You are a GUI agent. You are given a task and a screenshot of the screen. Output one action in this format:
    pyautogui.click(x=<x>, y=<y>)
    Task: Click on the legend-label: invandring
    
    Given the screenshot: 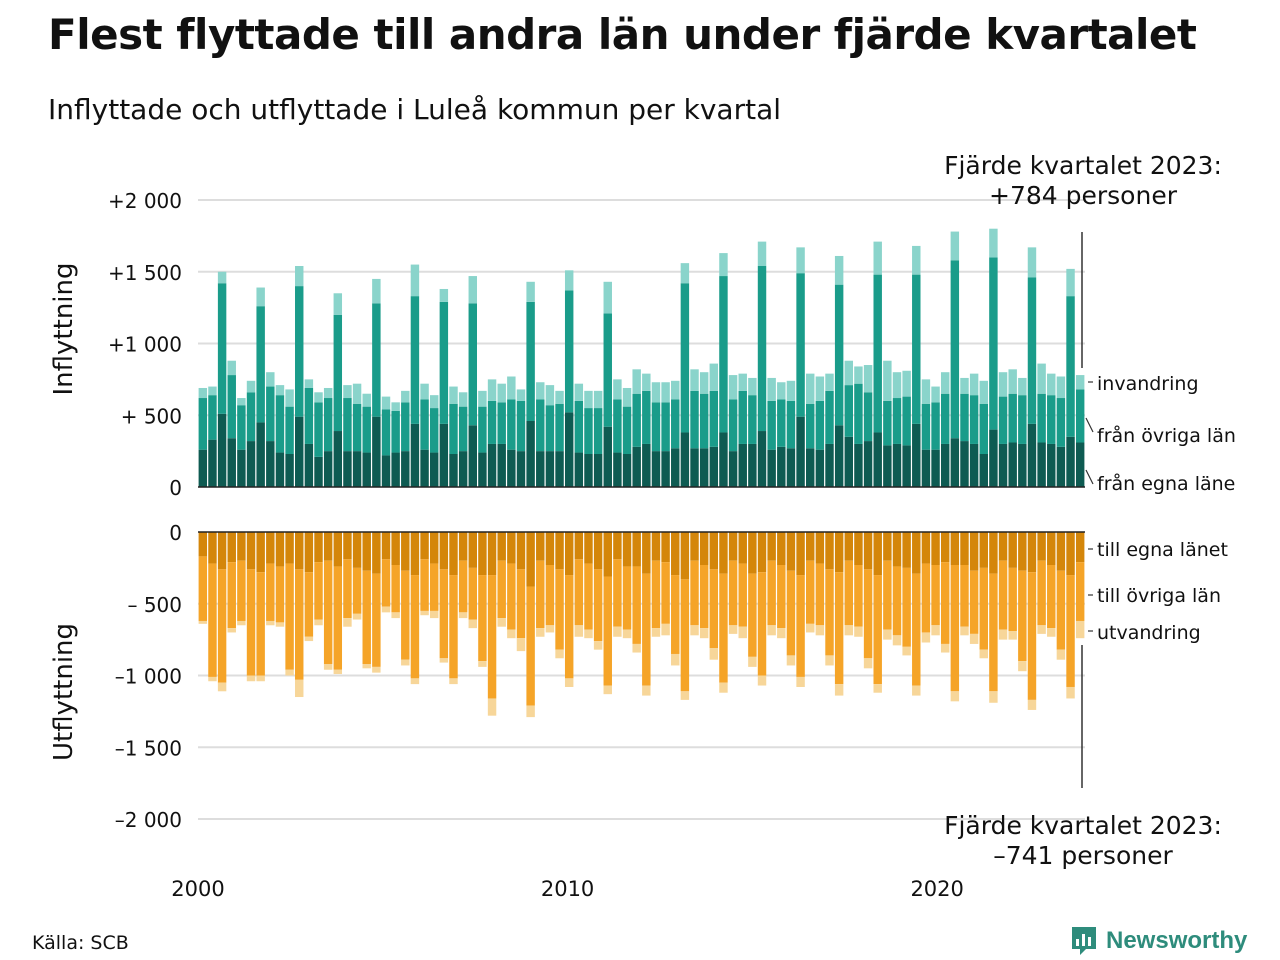 What is the action you would take?
    pyautogui.click(x=1148, y=384)
    